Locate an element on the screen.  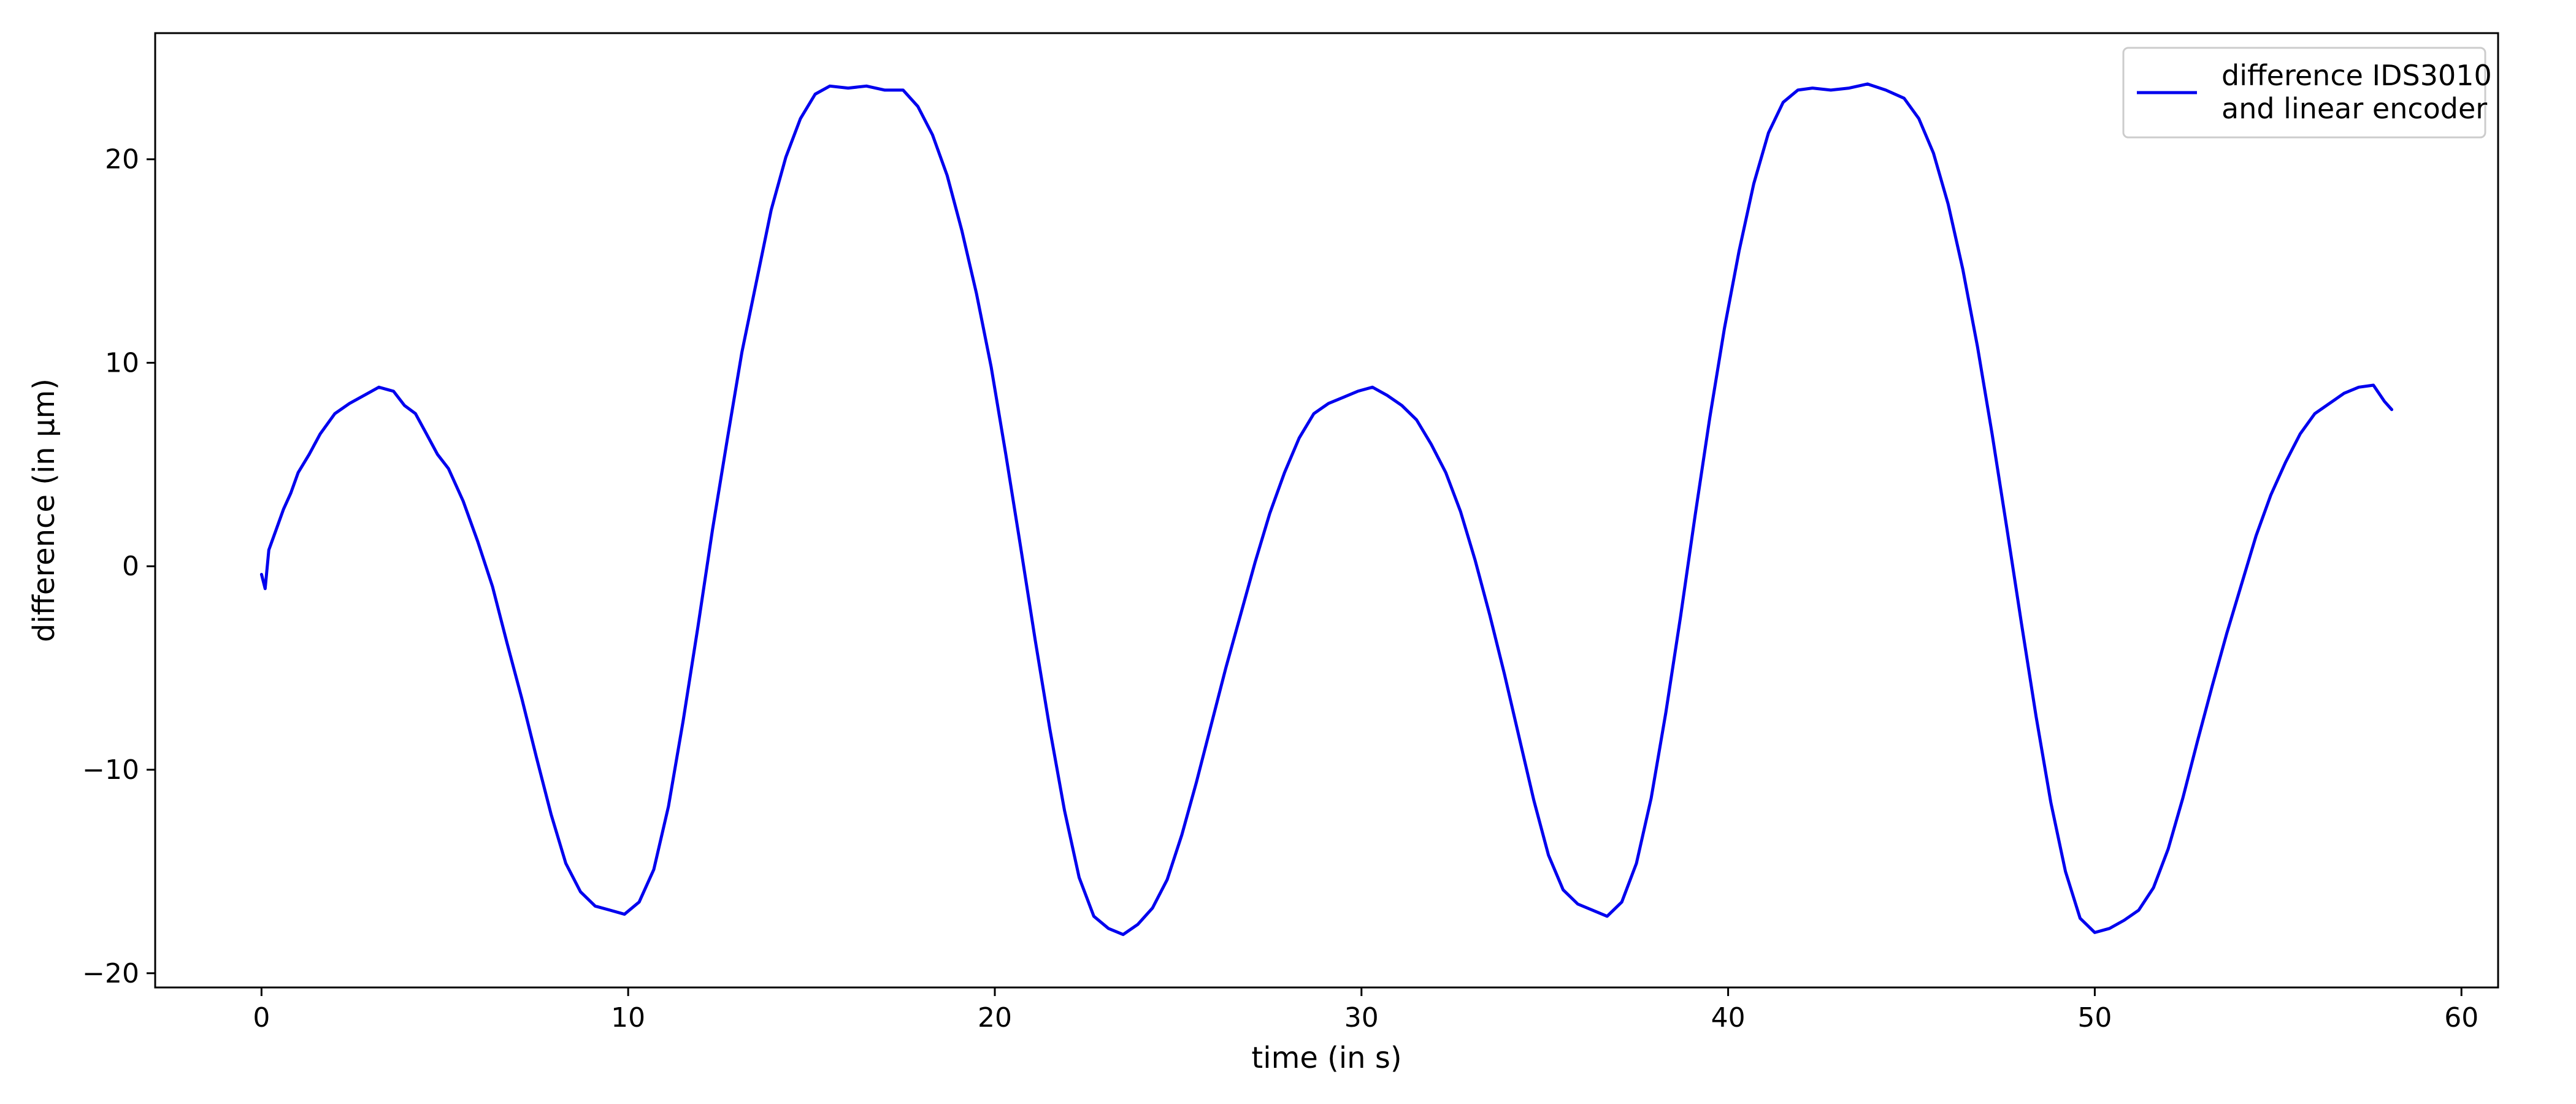
legend-box is located at coordinates (2304, 93).